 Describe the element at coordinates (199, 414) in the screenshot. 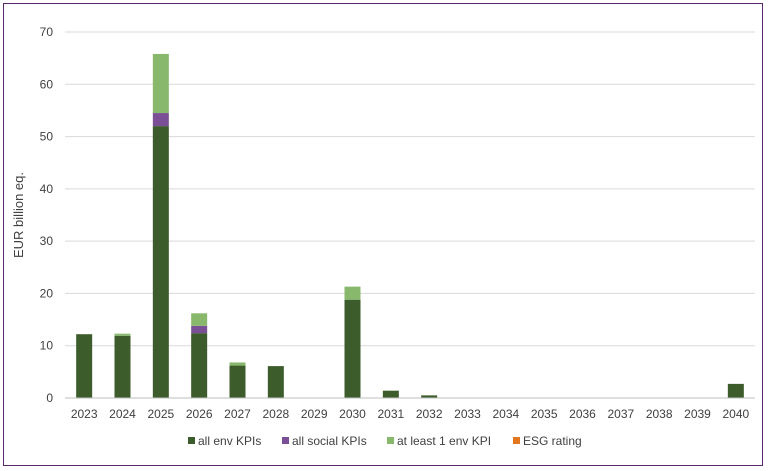

I see `x-tick-label: 2026` at that location.